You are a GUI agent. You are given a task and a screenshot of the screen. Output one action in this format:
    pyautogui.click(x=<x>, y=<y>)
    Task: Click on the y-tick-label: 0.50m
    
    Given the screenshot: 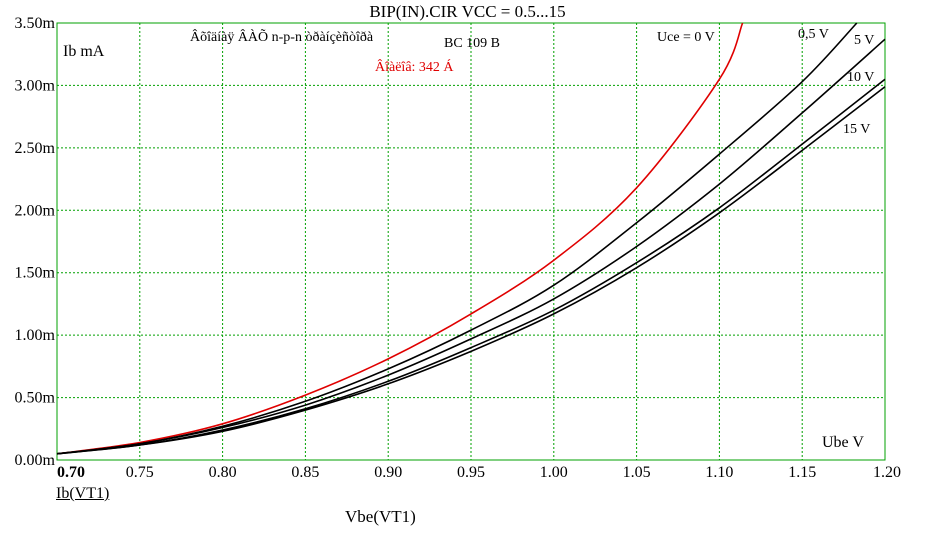 What is the action you would take?
    pyautogui.click(x=35, y=398)
    